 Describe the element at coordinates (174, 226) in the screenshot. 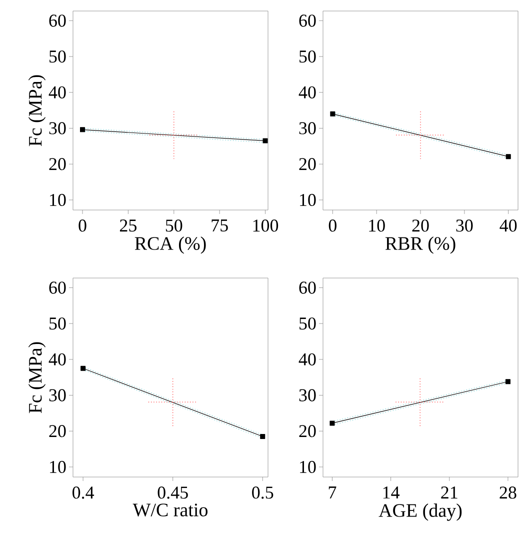

I see `x-tick-label: 50` at that location.